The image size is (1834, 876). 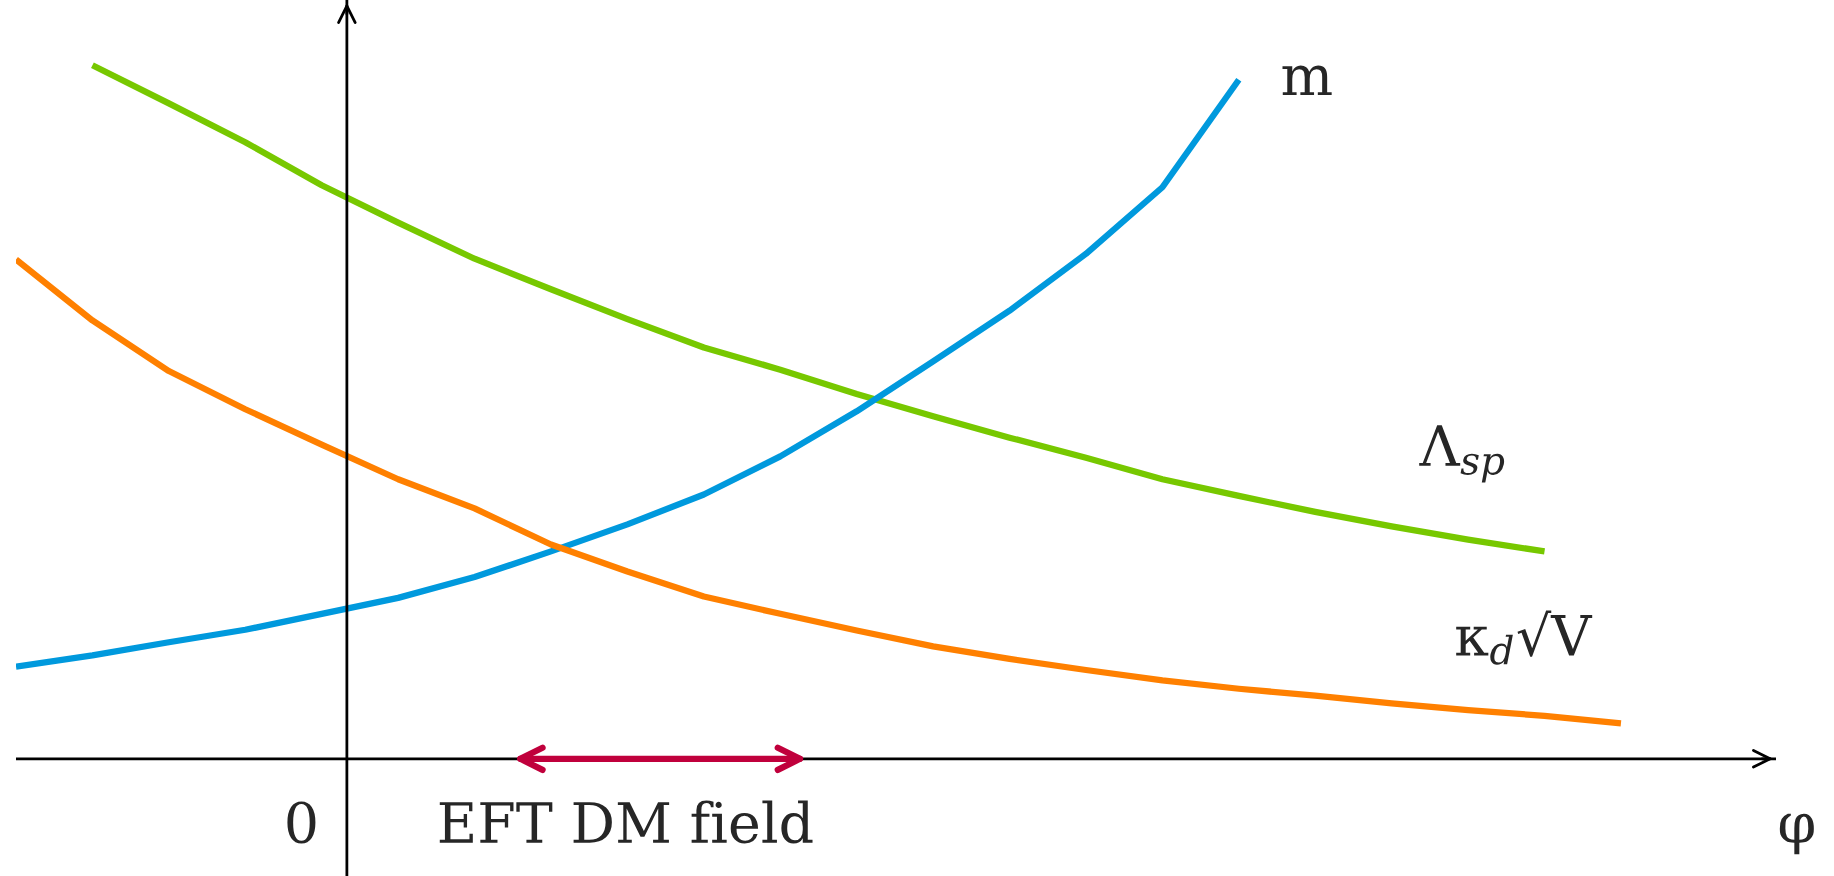 I want to click on series-label: Λ$_{sp}$, so click(x=1462, y=454).